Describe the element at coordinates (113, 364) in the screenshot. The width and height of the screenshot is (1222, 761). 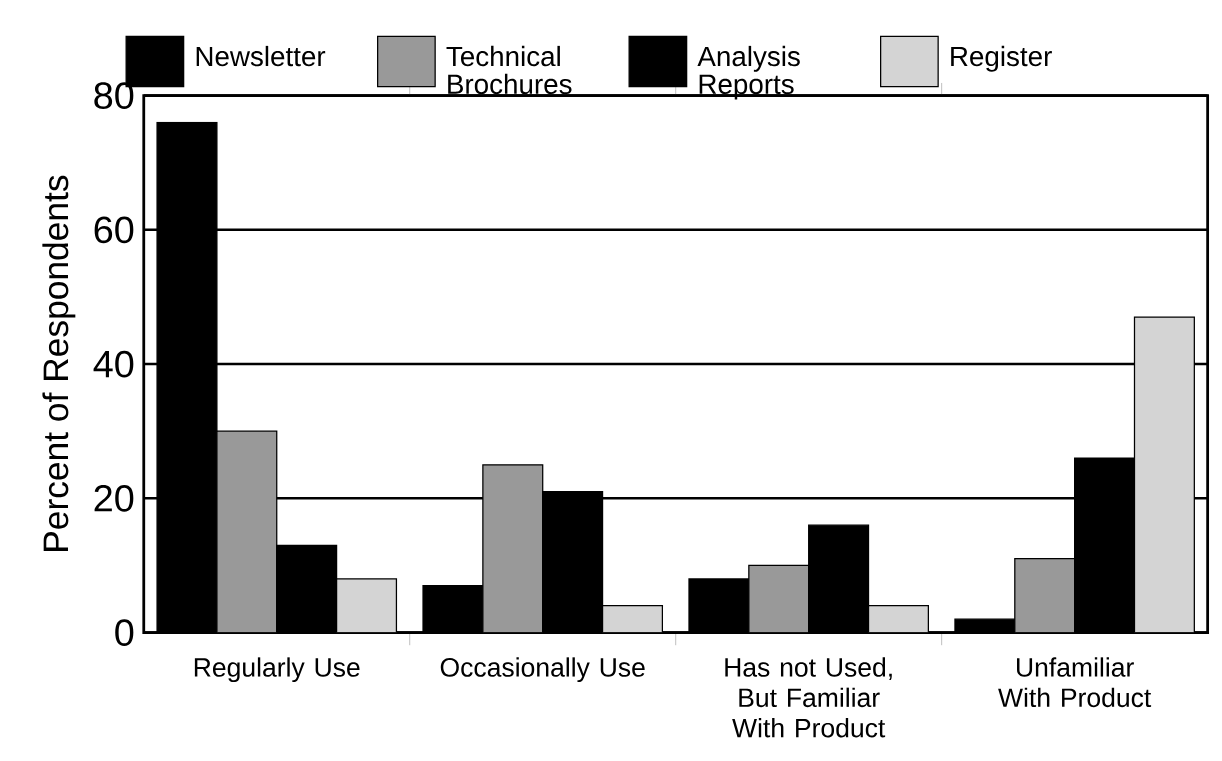
I see `y-tick-label: 40` at that location.